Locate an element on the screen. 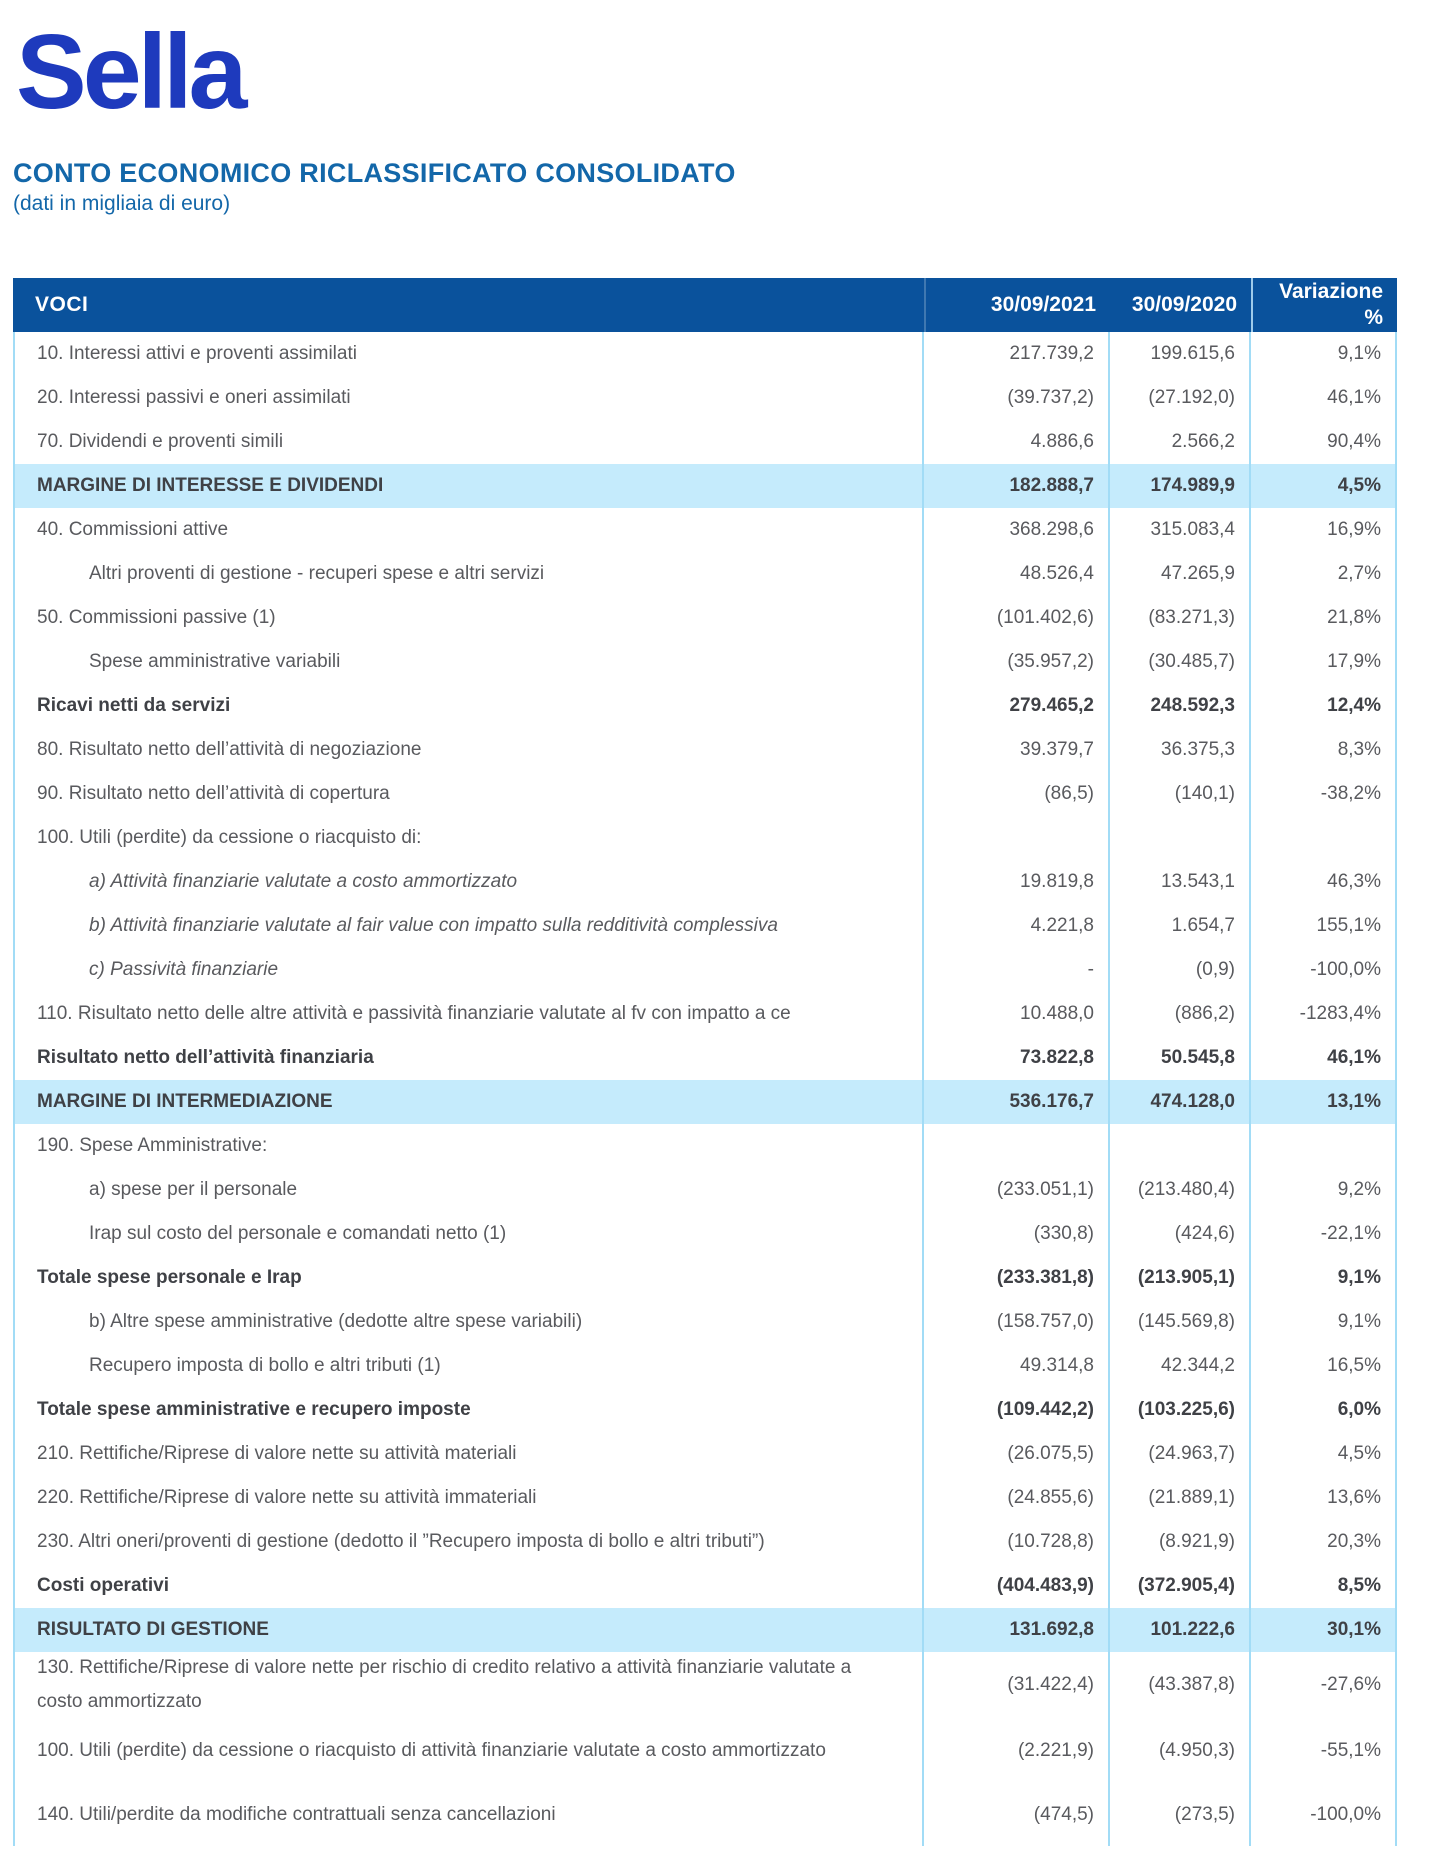 The height and width of the screenshot is (1849, 1440). row-value-2021: 49.314,8 is located at coordinates (1015, 1366).